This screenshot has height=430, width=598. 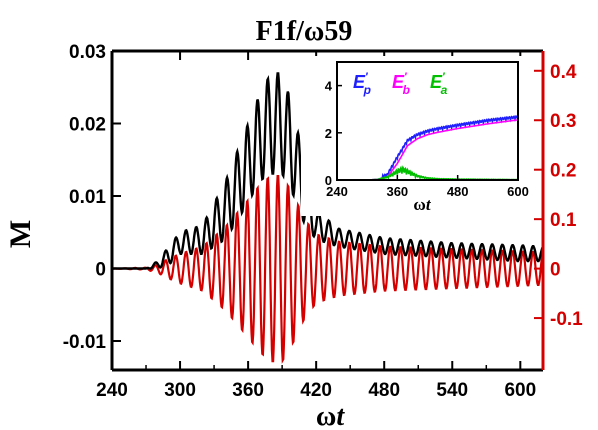 What do you see at coordinates (397, 191) in the screenshot?
I see `inset-x-tick-label: 360` at bounding box center [397, 191].